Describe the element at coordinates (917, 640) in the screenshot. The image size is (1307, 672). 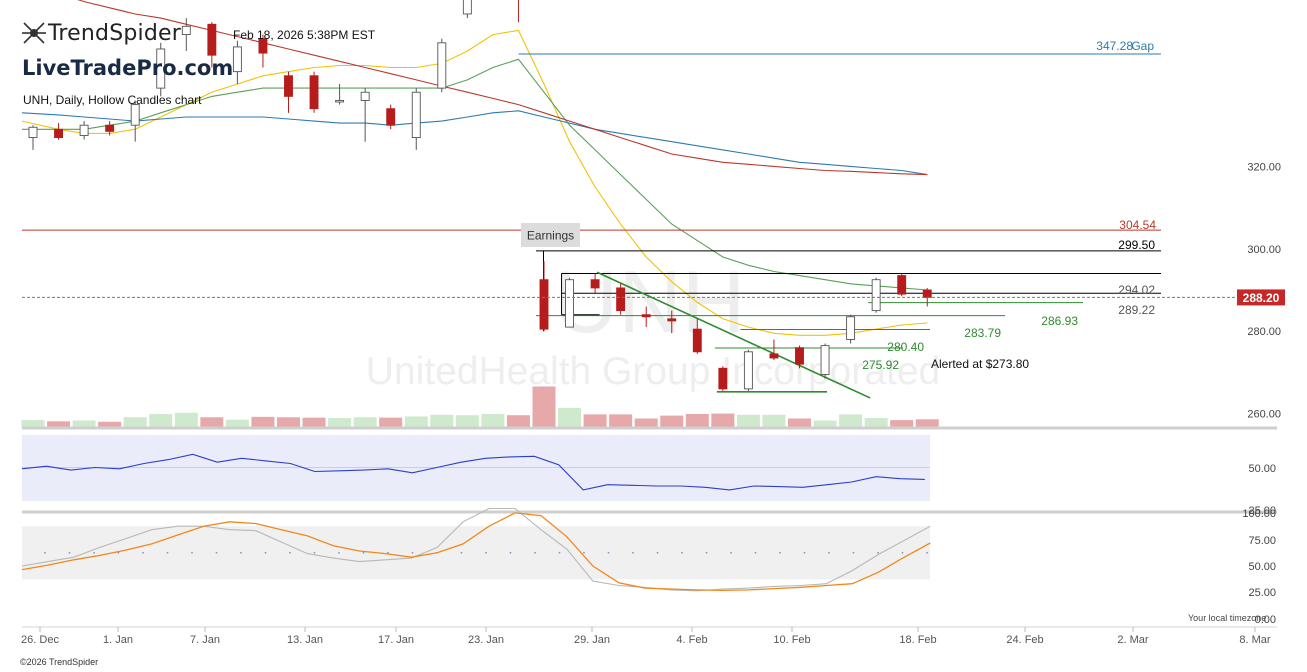
I see `x-tick-label: 18. Feb` at that location.